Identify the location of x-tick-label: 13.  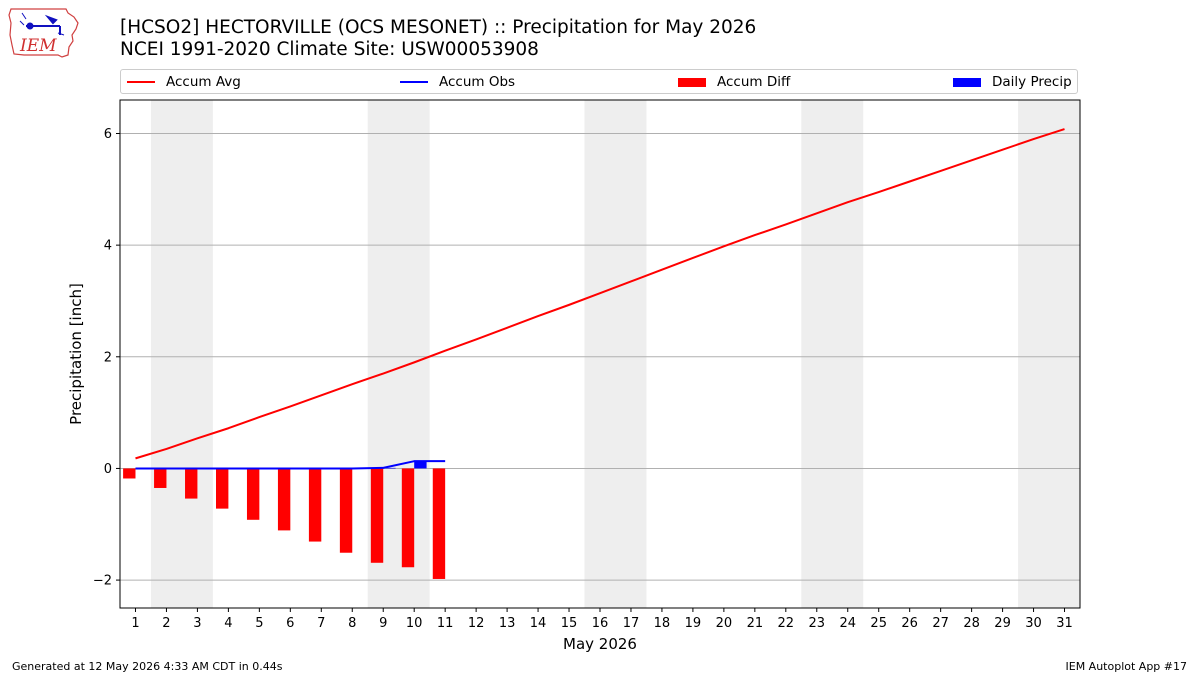
(507, 623).